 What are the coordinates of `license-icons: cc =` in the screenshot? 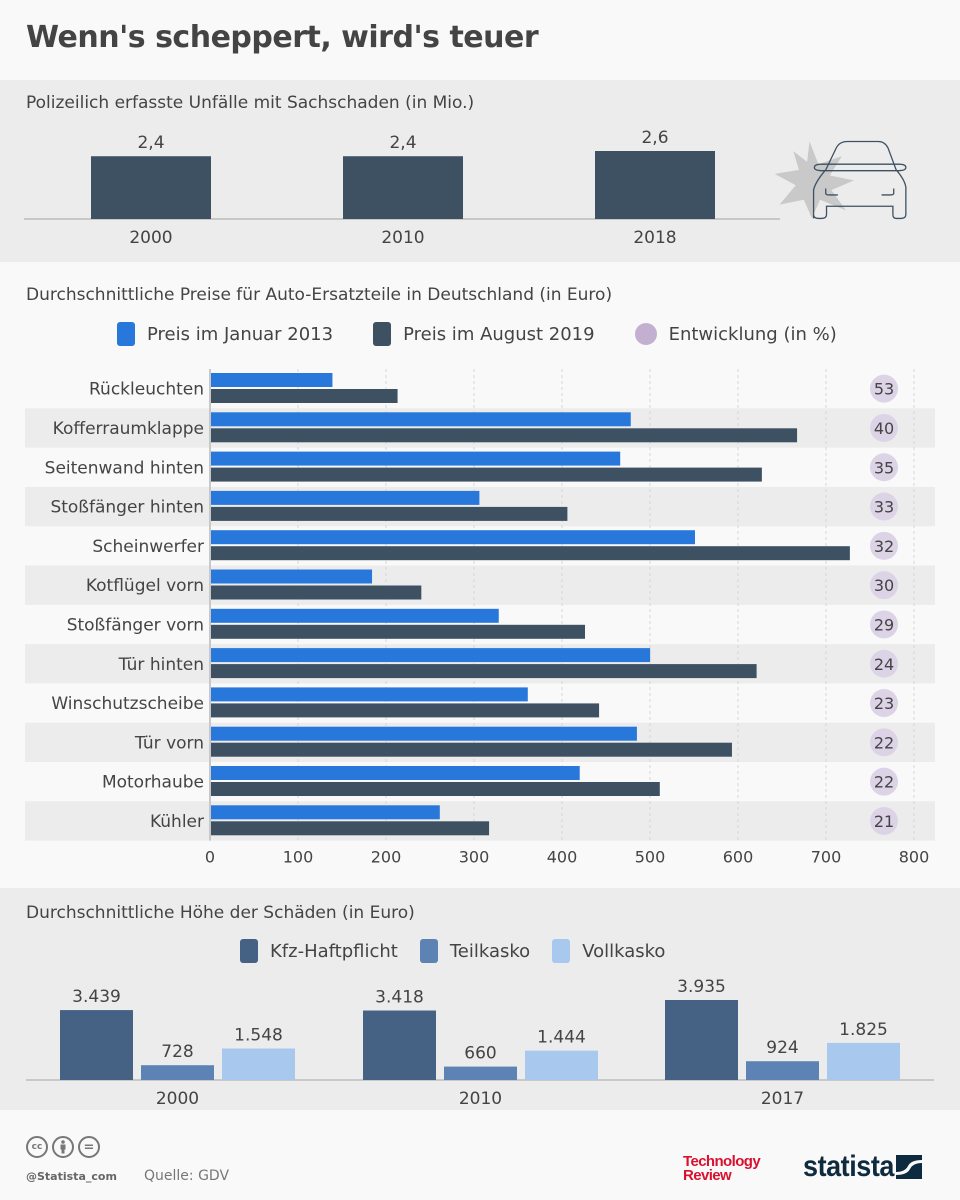 It's located at (63, 1147).